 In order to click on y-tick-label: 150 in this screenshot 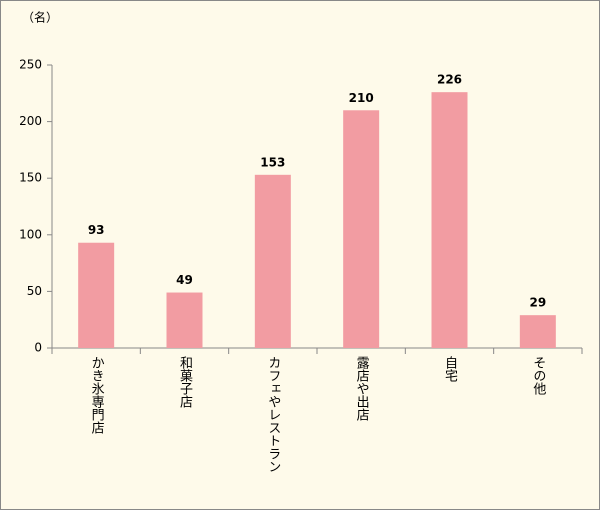, I will do `click(30, 178)`.